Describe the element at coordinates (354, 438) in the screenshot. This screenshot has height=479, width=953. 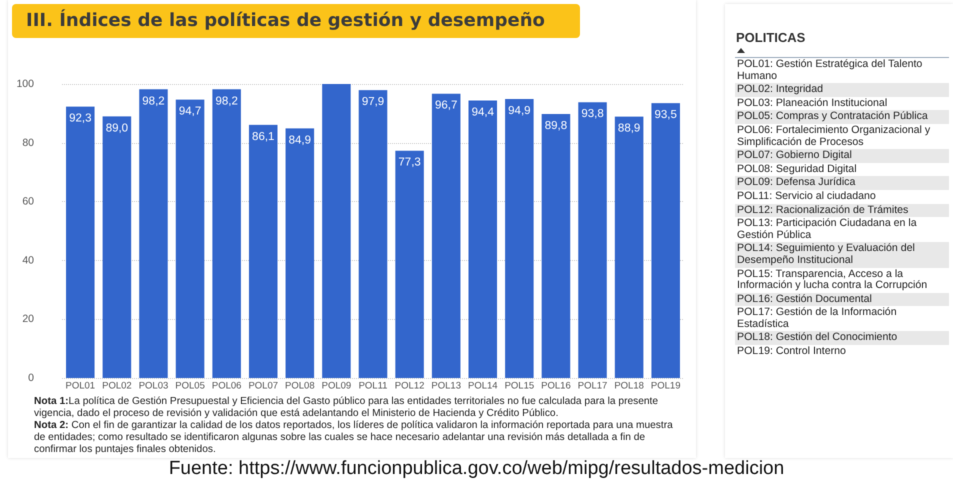
I see `text: Nota 2: Con el fin de garantizar la calidad de los datos reportados, los líderes de política validaron la información reportada para una muestra de entidades; como resultado se identificaron algunas sobre las cuales se hace necesario adelantar una revisión más detallada a fin de confirmar los puntajes finales obtenidos.` at that location.